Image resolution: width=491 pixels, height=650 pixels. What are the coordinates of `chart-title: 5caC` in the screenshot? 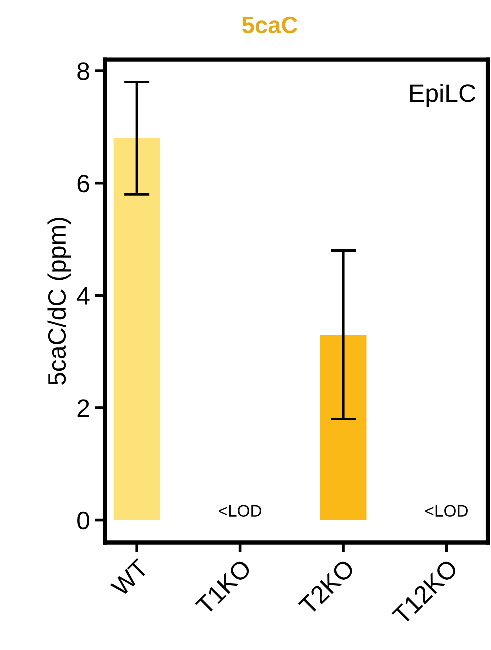 It's located at (270, 25).